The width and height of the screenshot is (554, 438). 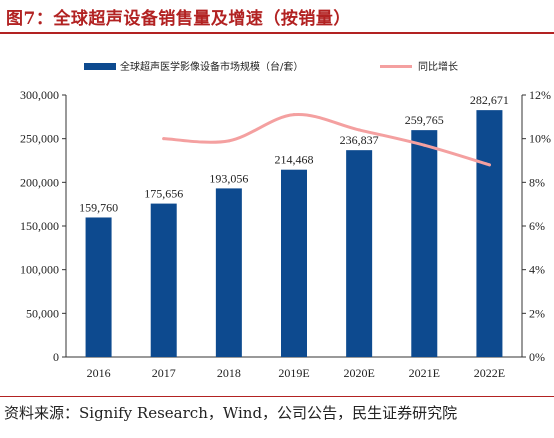 What do you see at coordinates (293, 373) in the screenshot?
I see `x-tick-label: 2019E` at bounding box center [293, 373].